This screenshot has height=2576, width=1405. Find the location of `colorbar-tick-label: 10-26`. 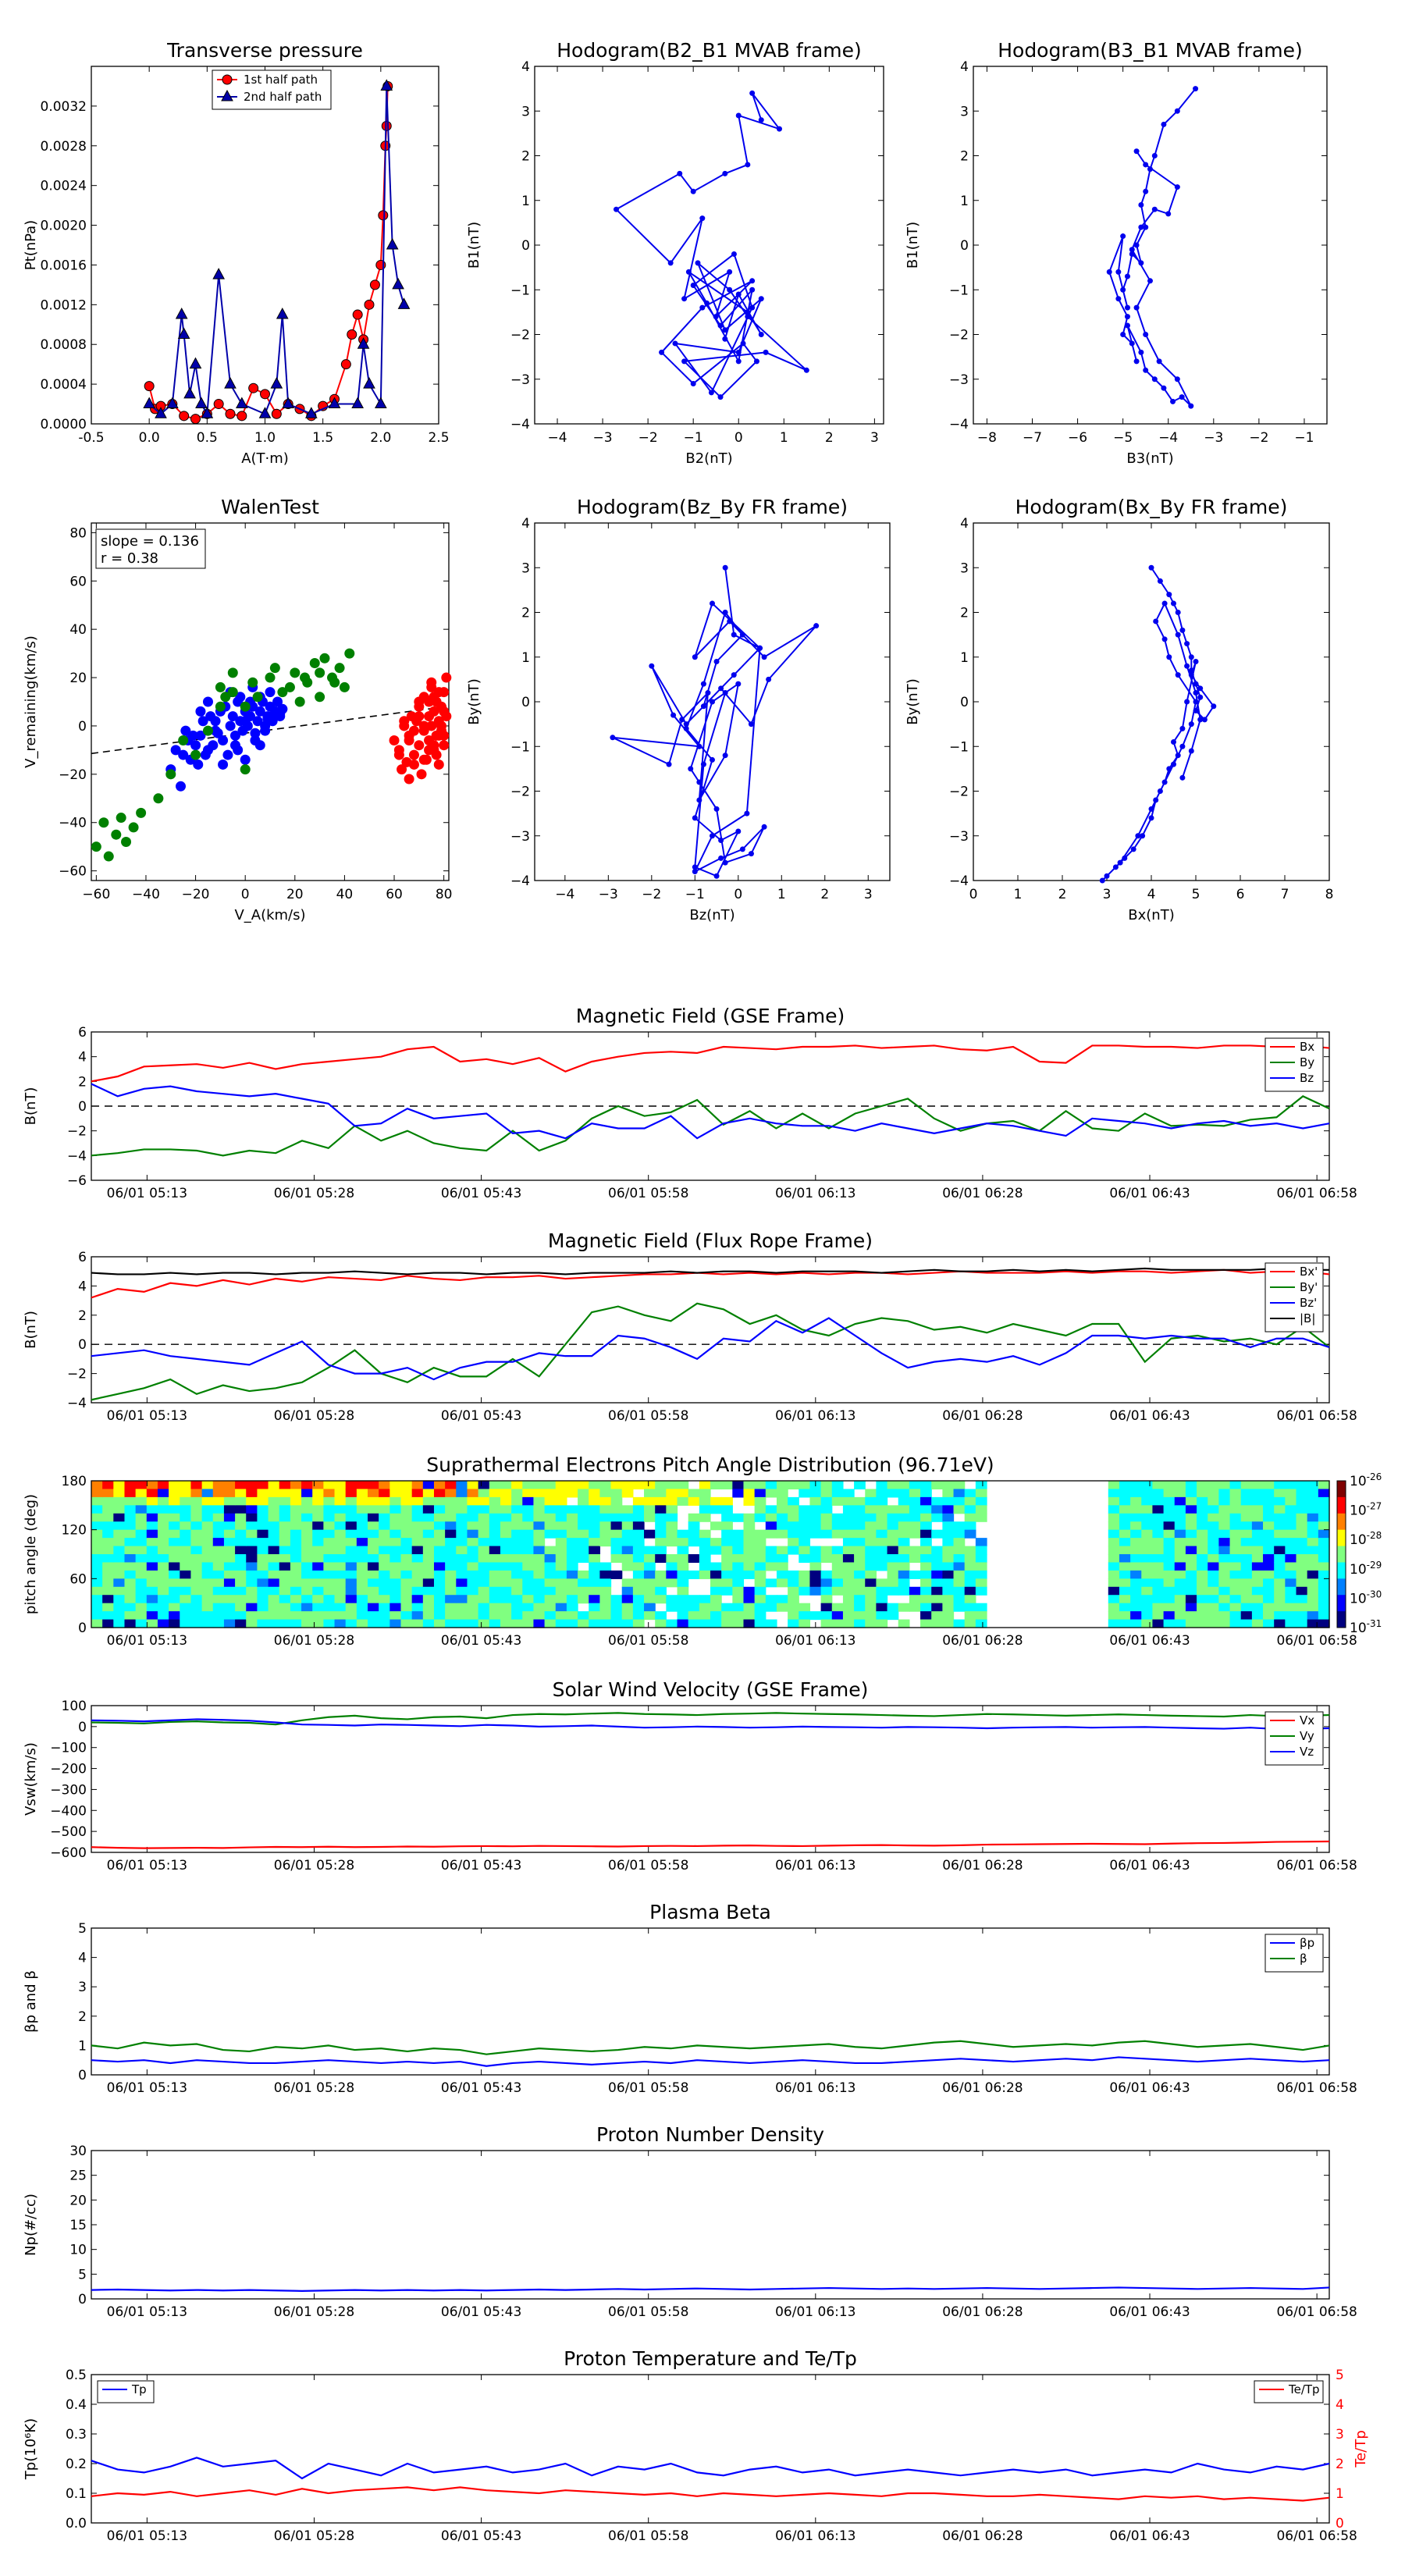

colorbar-tick-label: 10-26 is located at coordinates (1366, 1480).